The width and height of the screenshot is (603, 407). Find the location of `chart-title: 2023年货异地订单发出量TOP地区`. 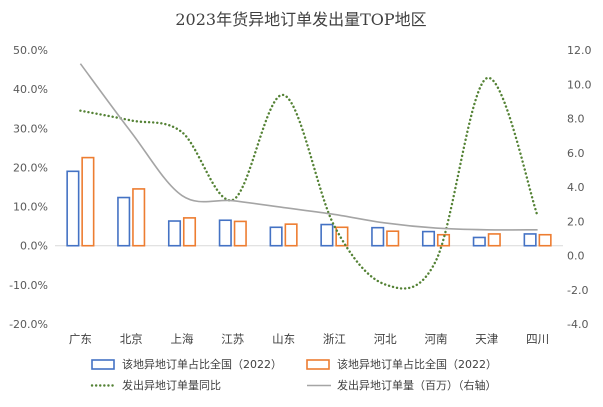

chart-title: 2023年货异地订单发出量TOP地区 is located at coordinates (300, 19).